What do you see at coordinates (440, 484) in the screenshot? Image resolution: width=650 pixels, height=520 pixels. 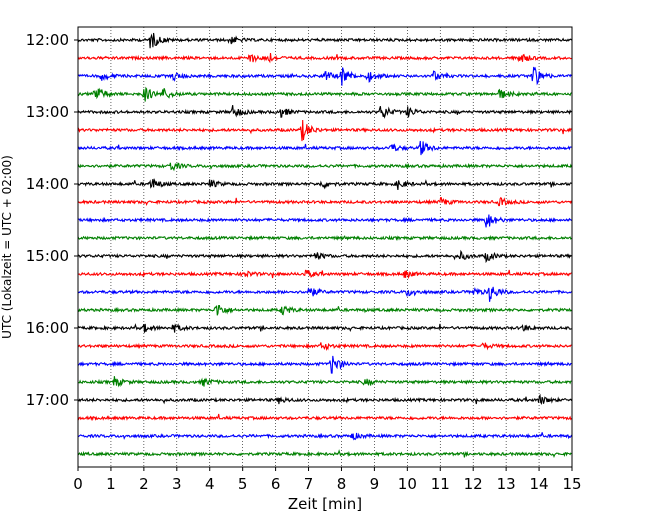 I see `x-tick-label: 11` at bounding box center [440, 484].